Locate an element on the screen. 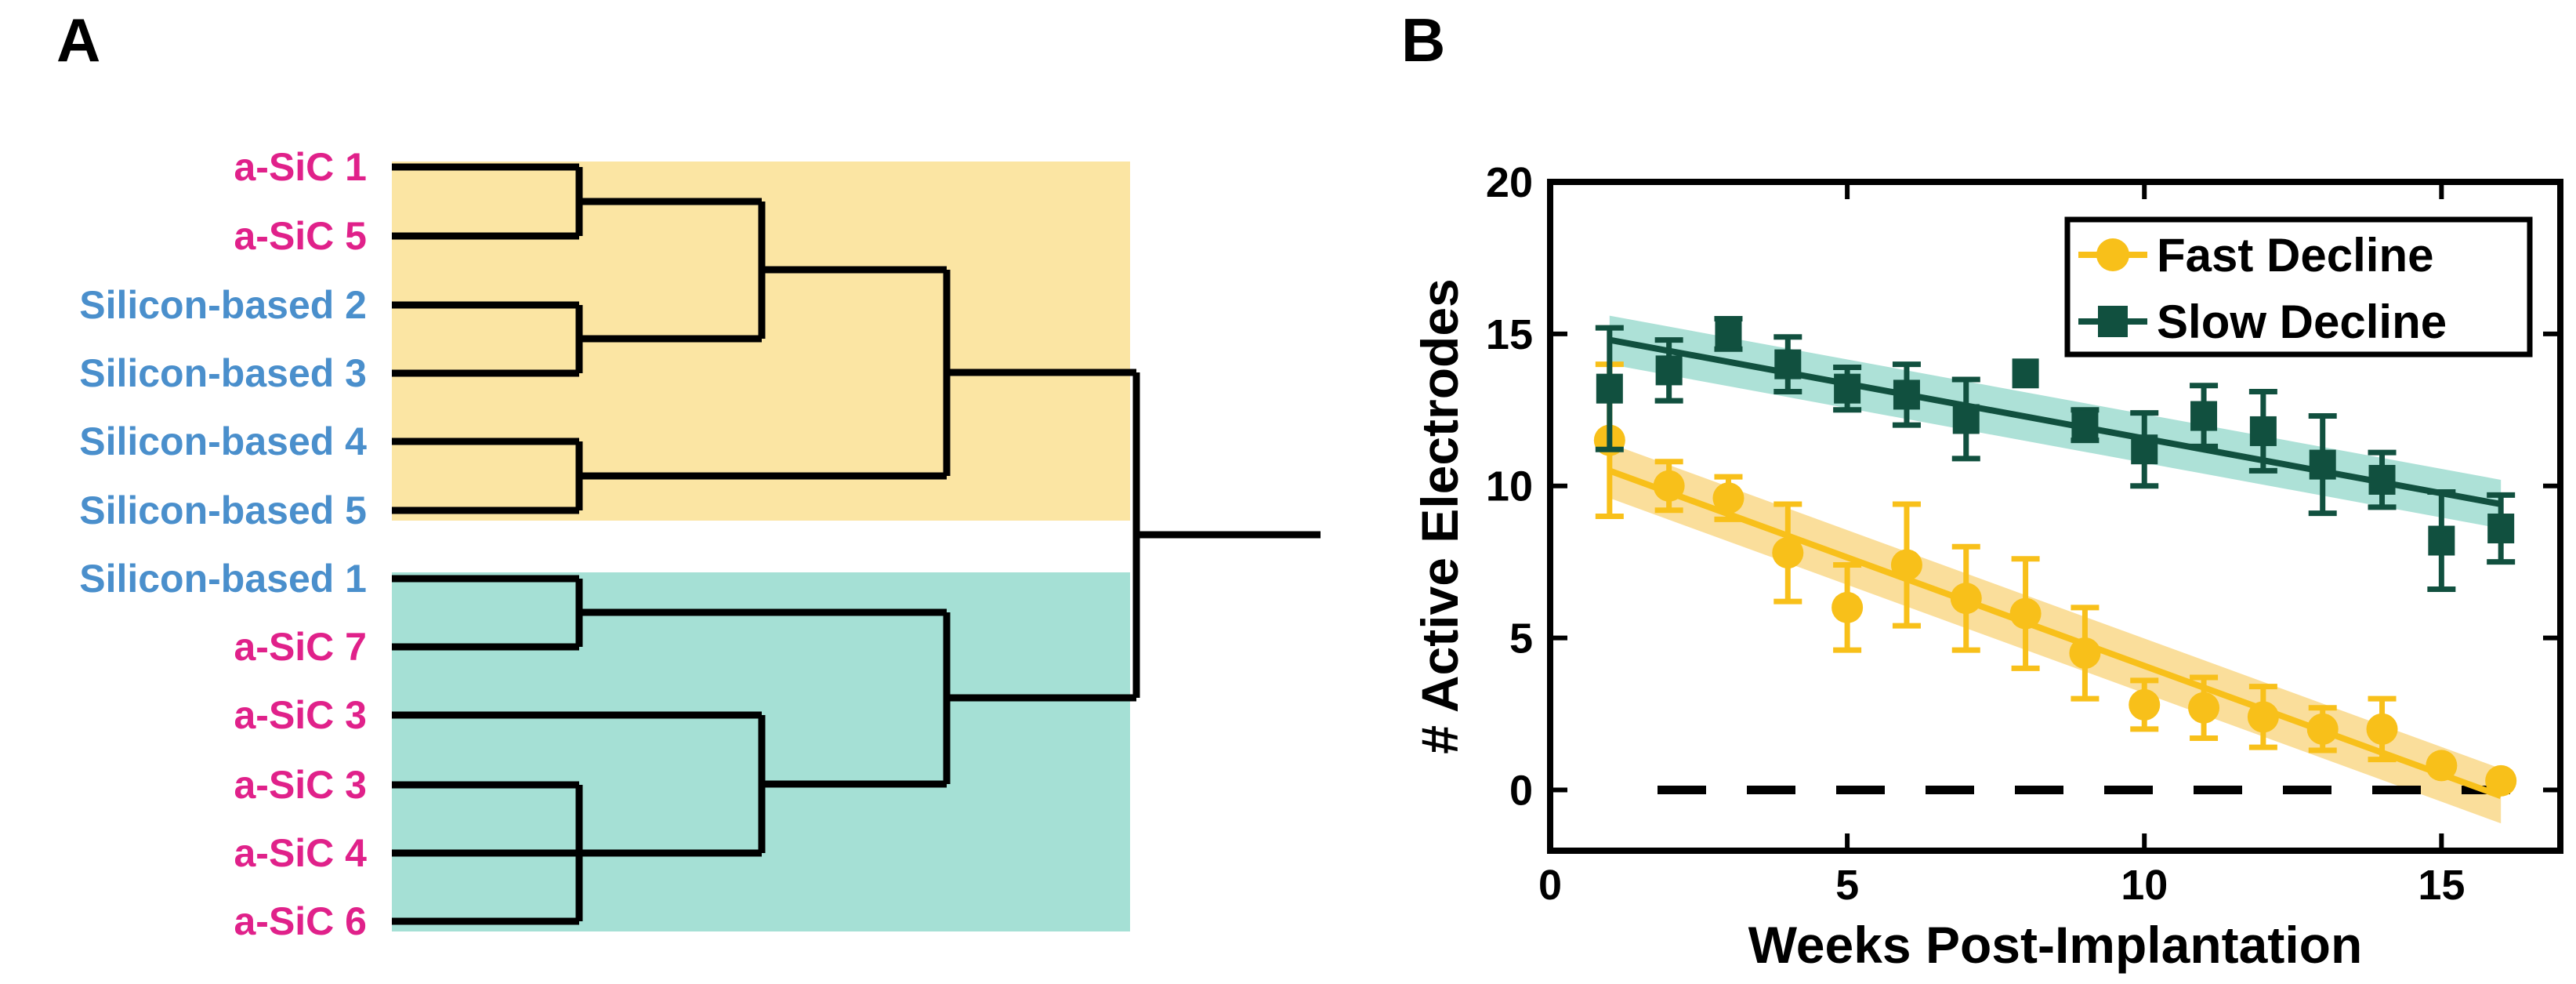 The height and width of the screenshot is (984, 2576). panel-a-letter: A is located at coordinates (78, 39).